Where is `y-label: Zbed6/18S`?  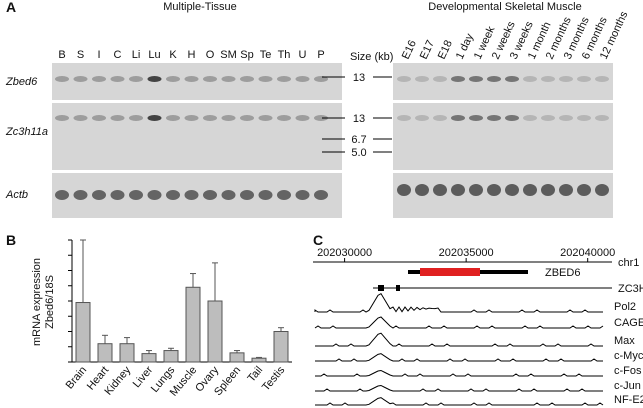
y-label: Zbed6/18S is located at coordinates (50, 302).